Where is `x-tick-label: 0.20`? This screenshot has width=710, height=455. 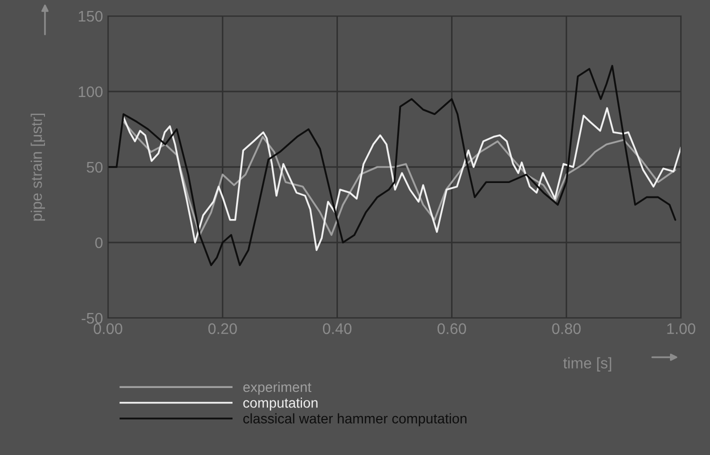
x-tick-label: 0.20 is located at coordinates (222, 328).